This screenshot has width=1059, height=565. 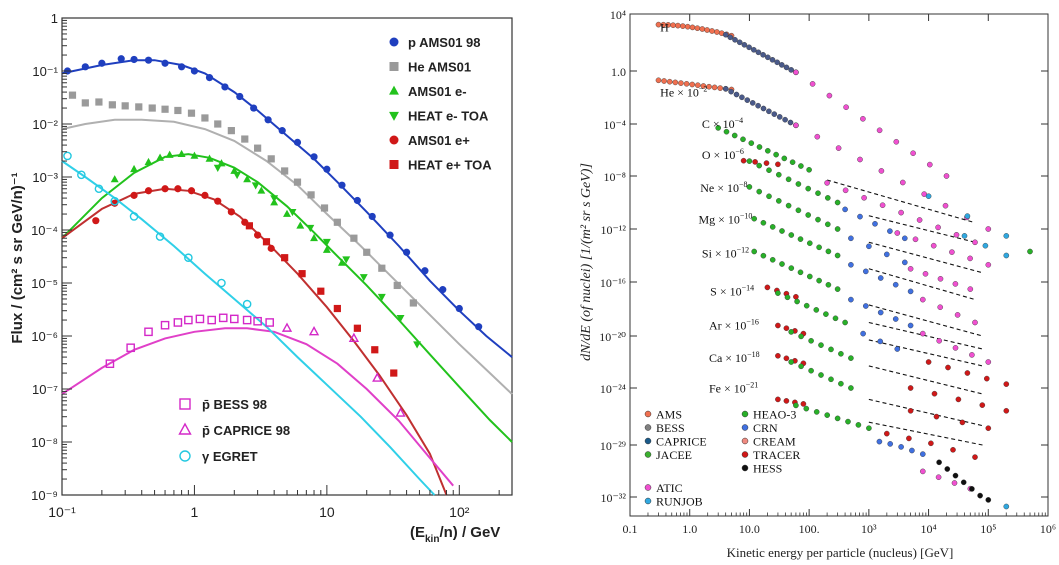 I want to click on legend-label: p̄ BESS 98, so click(x=234, y=404).